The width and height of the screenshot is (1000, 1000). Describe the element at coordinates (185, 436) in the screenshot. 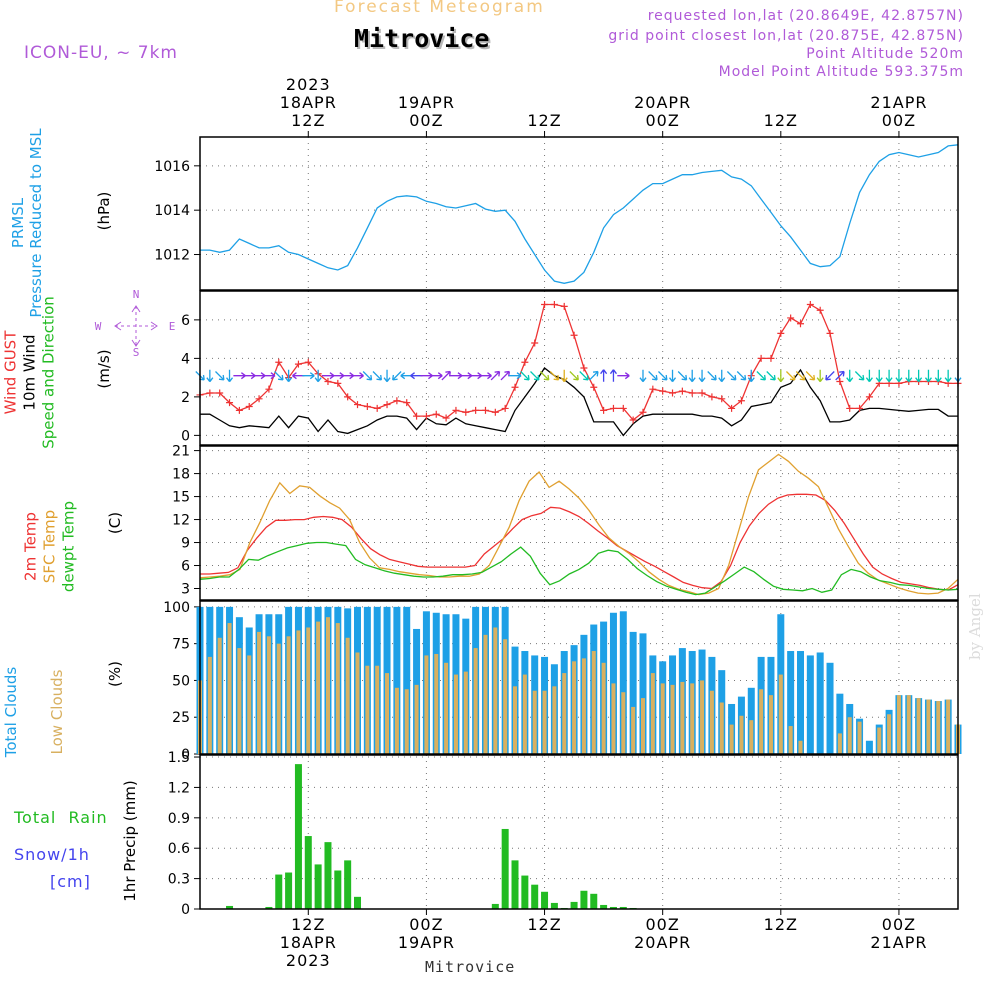

I see `y-tick-label: 0` at that location.